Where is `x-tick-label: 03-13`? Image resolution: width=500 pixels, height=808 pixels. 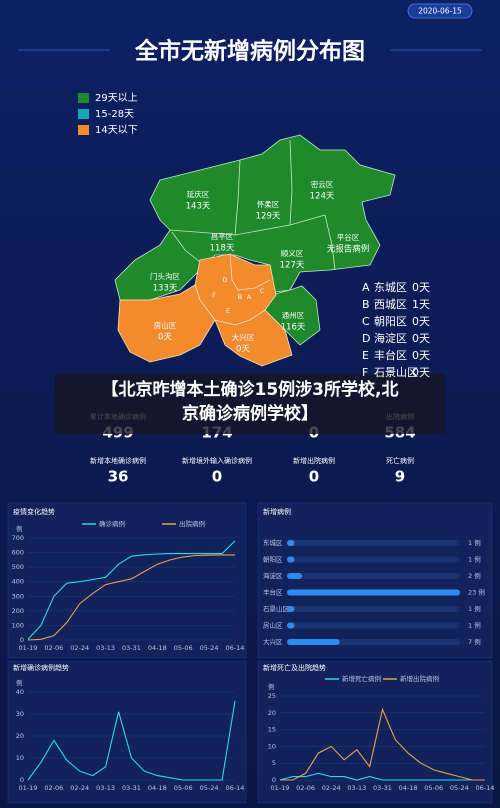 x-tick-label: 03-13 is located at coordinates (356, 788).